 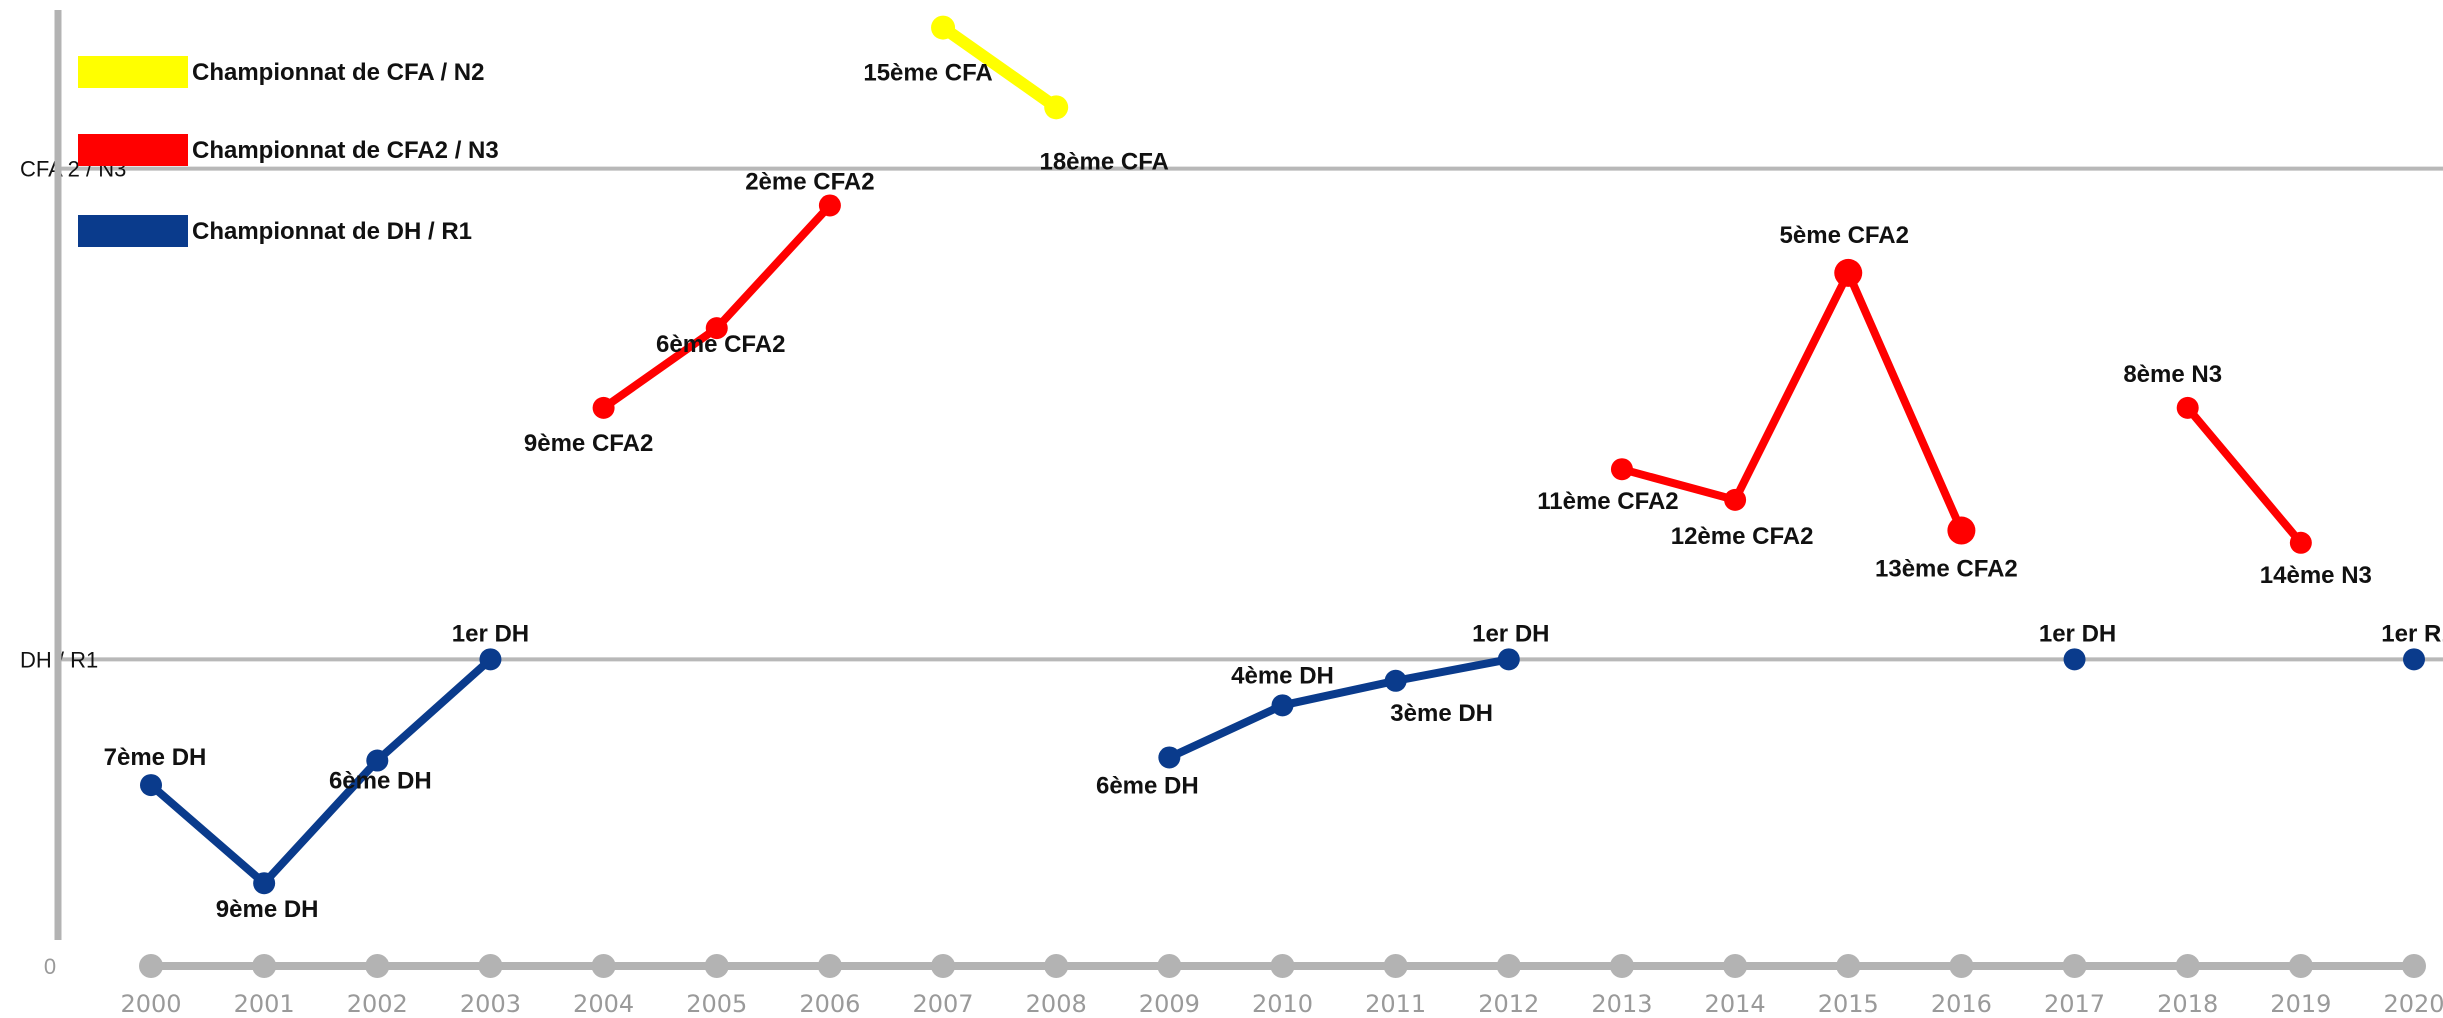 What do you see at coordinates (267, 909) in the screenshot?
I see `data-label: 9ème DH` at bounding box center [267, 909].